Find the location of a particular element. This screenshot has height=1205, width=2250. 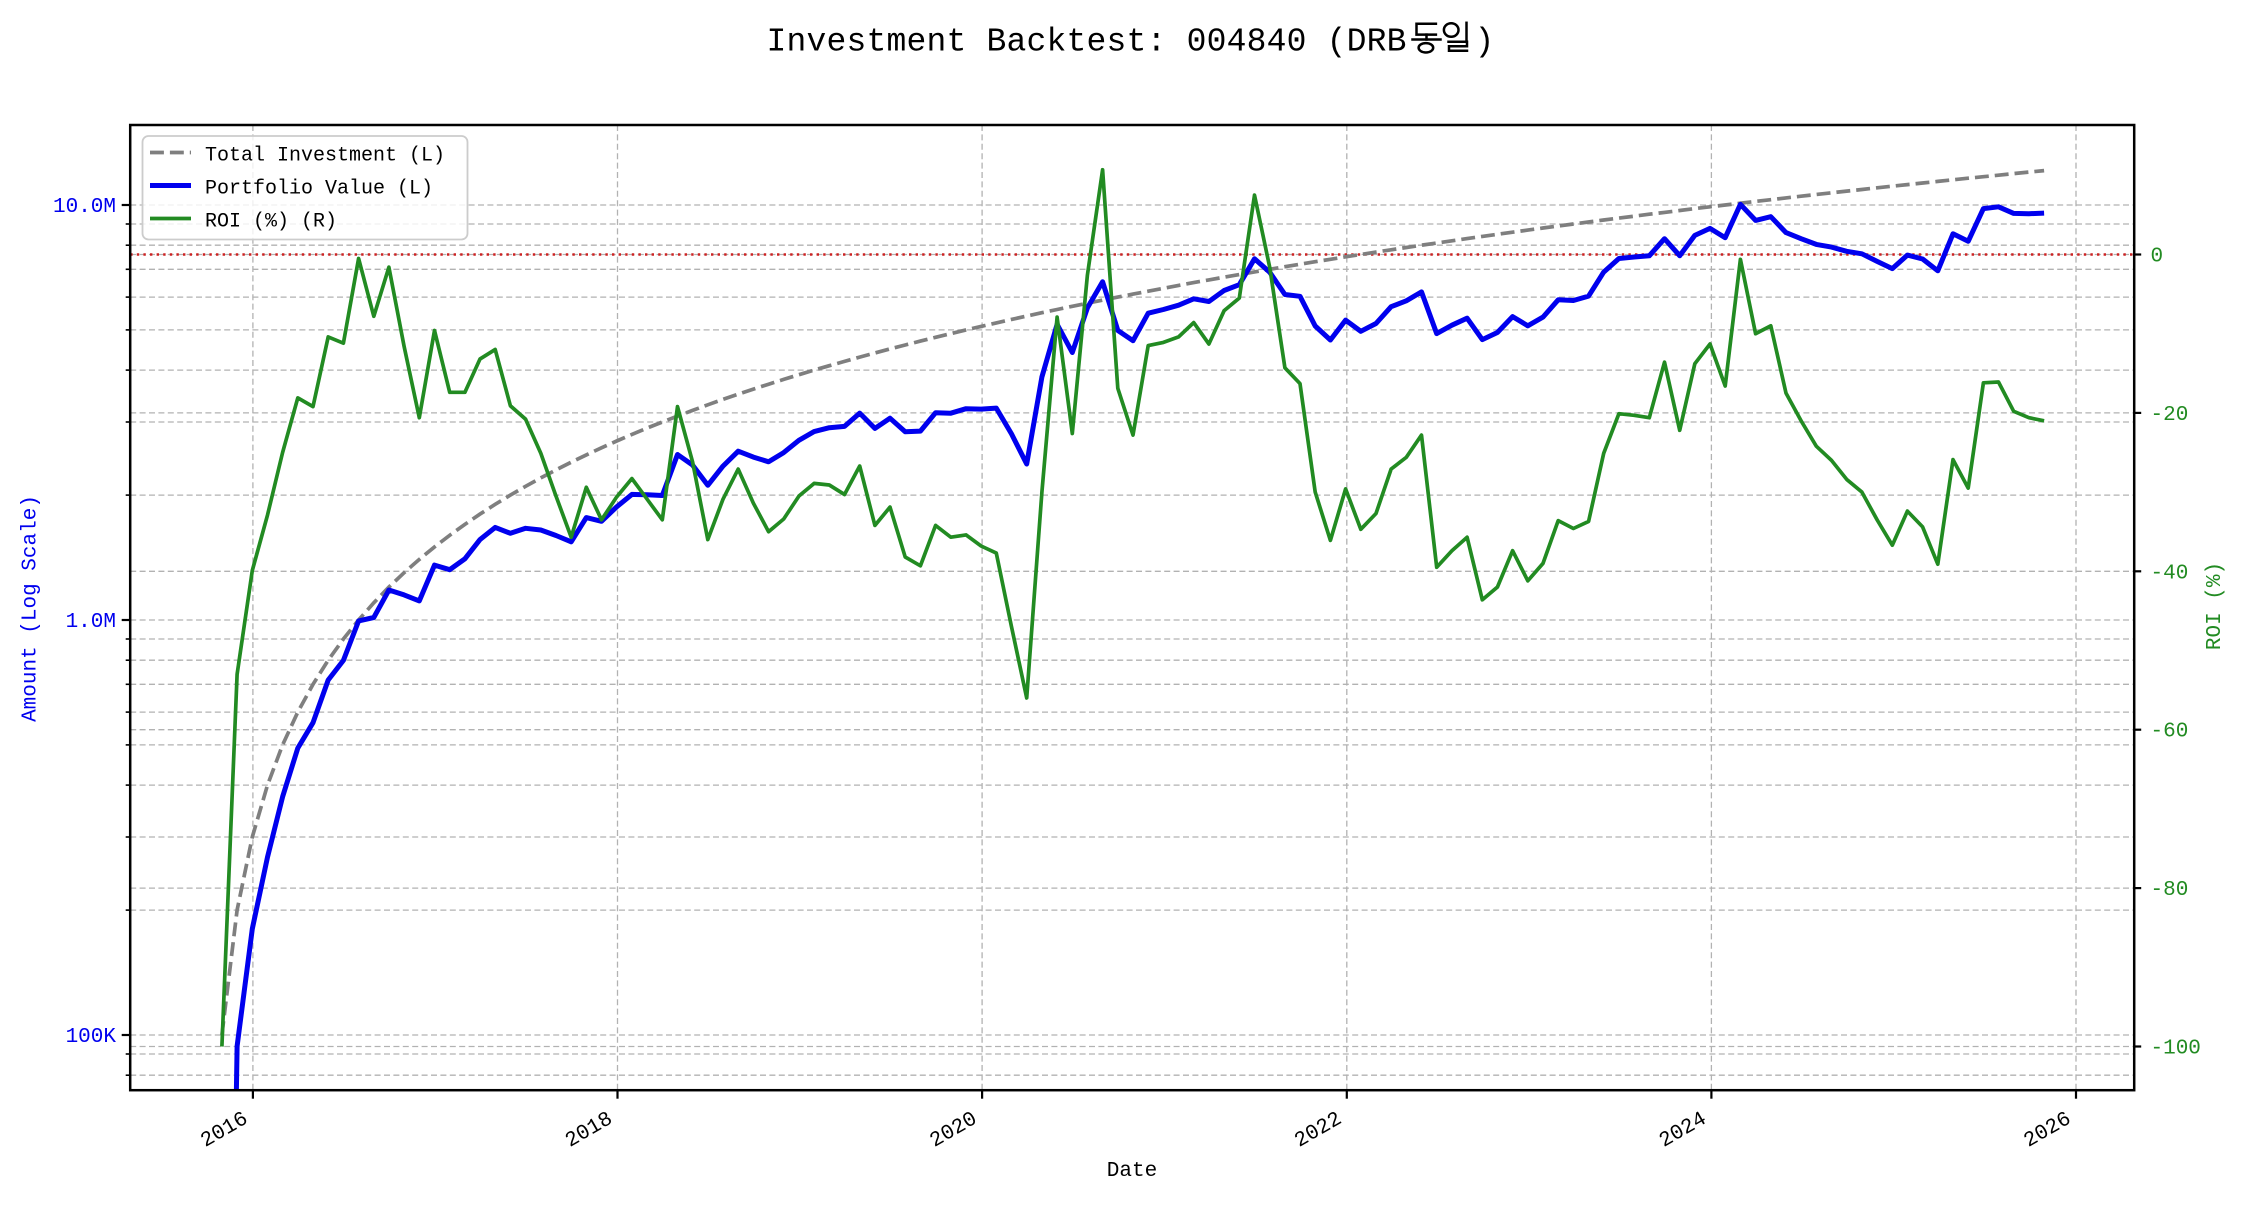

svg-text:Investment Backtest: 004840 (D: Investment Backtest: 004840 (DRB is located at coordinates (1087, 42).